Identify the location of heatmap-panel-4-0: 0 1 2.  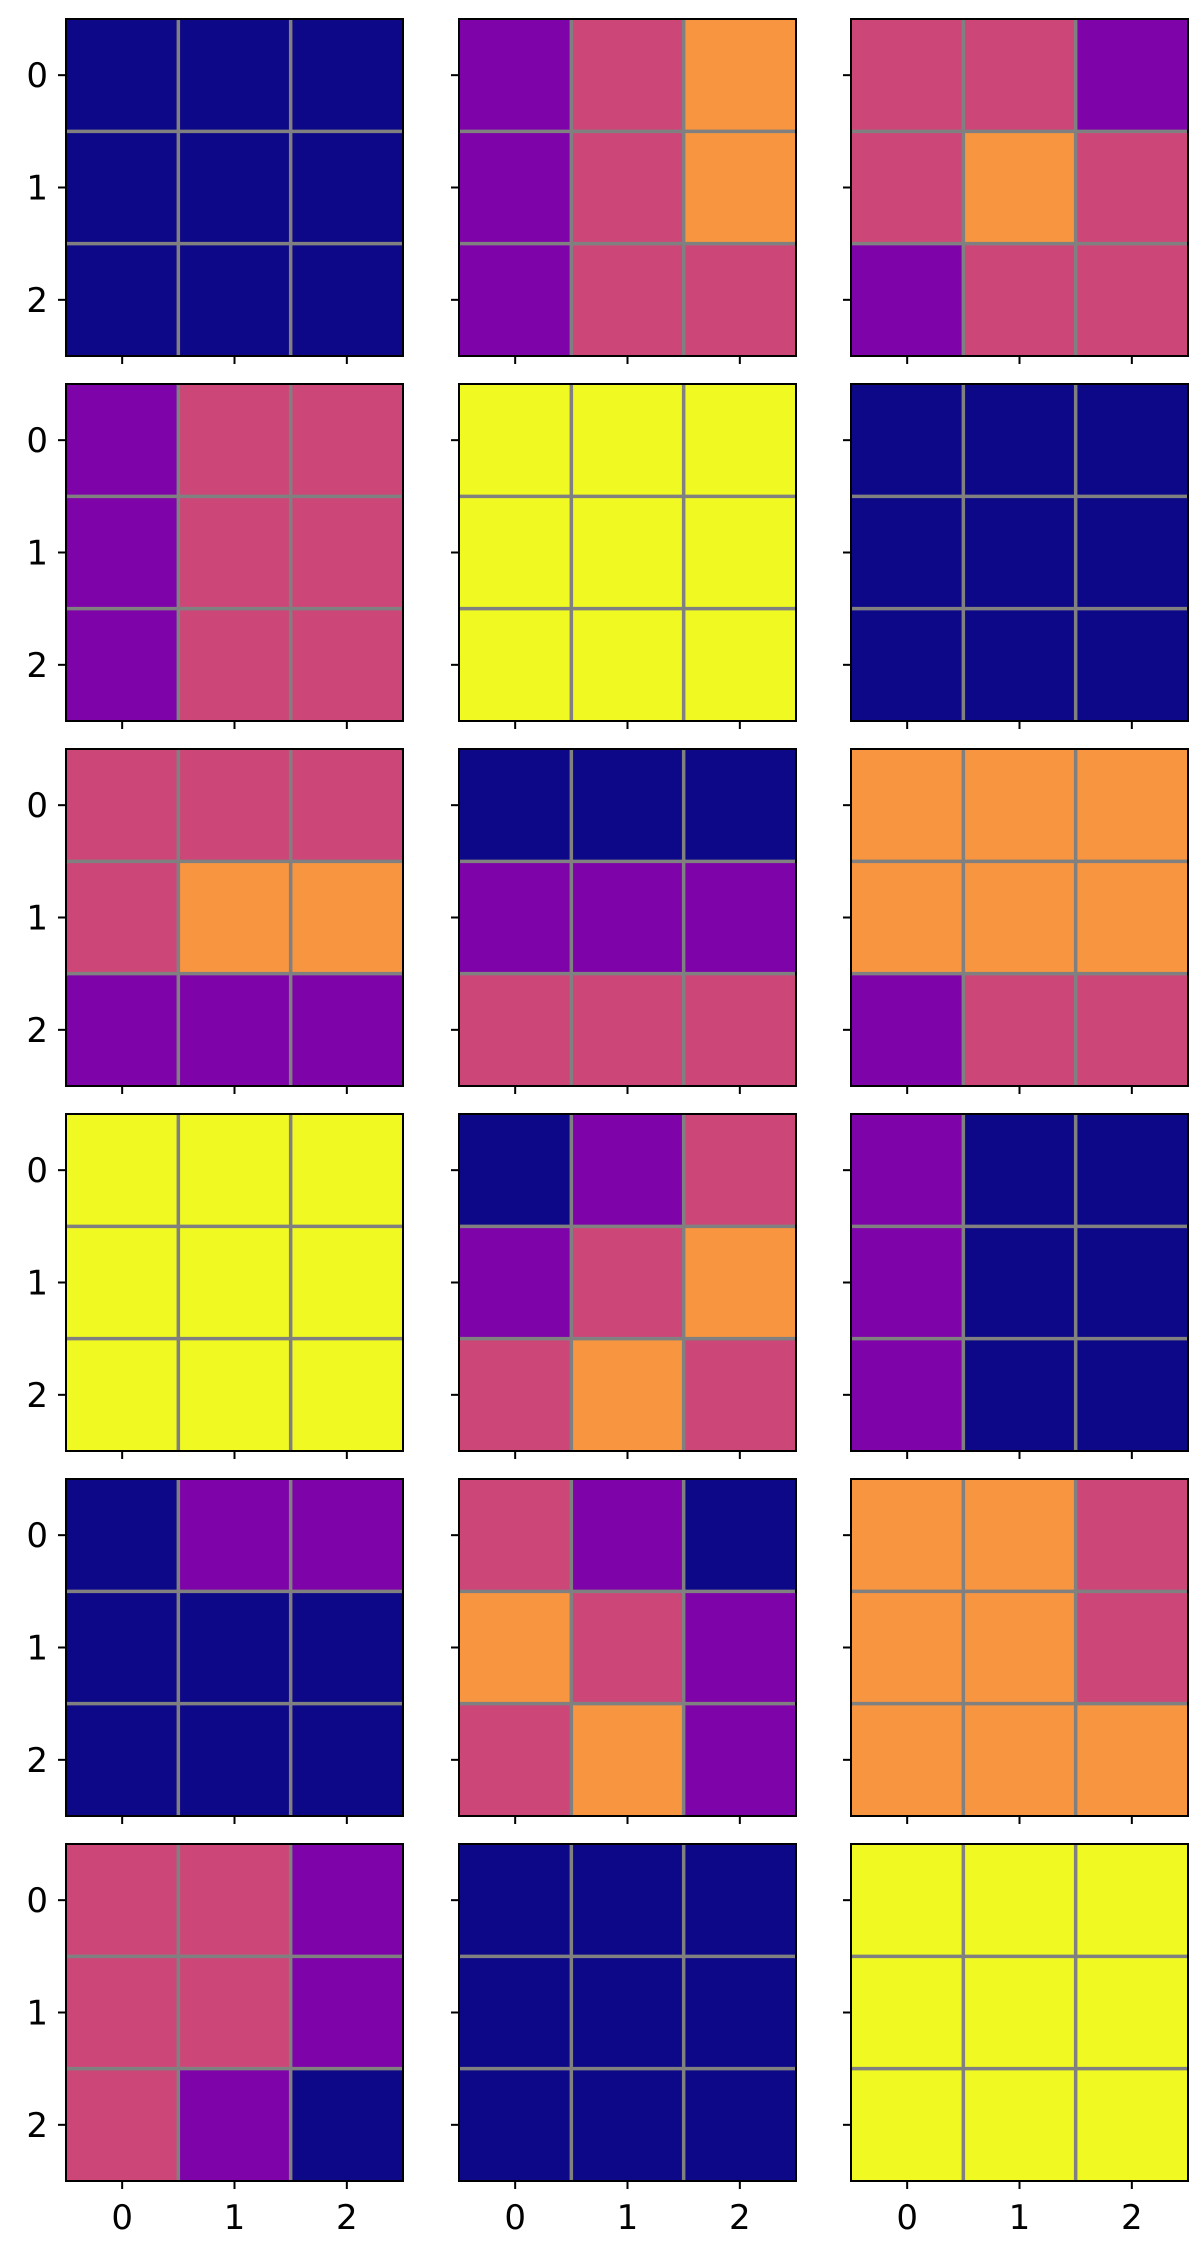
(215, 1651).